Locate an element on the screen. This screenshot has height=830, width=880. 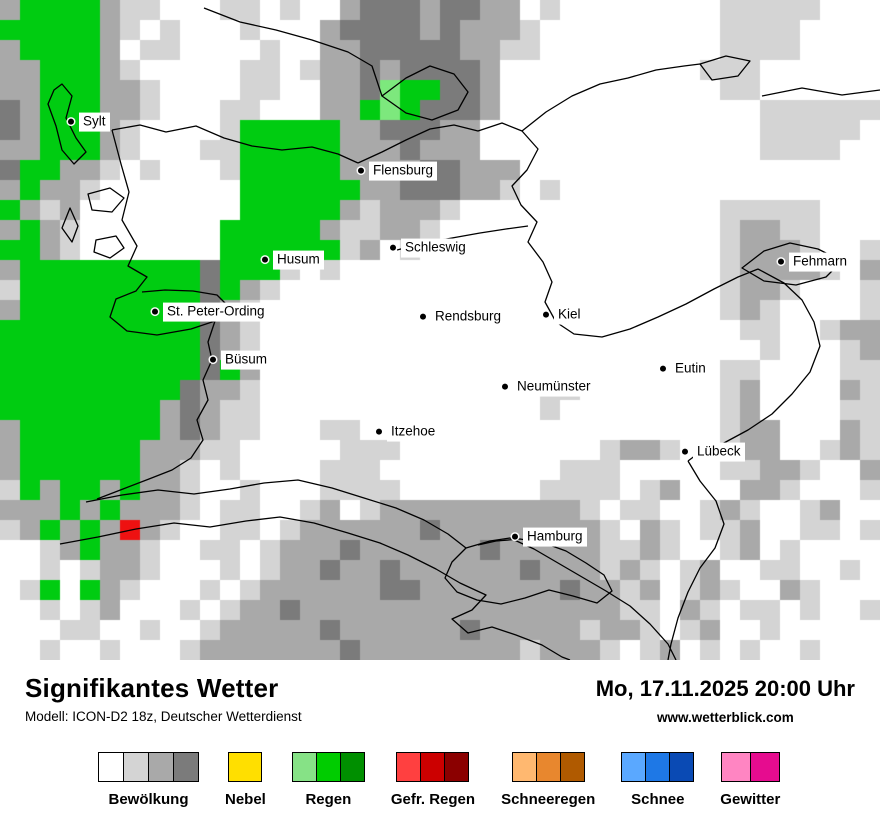
map-title: Signifikantes Wetter is located at coordinates (152, 688).